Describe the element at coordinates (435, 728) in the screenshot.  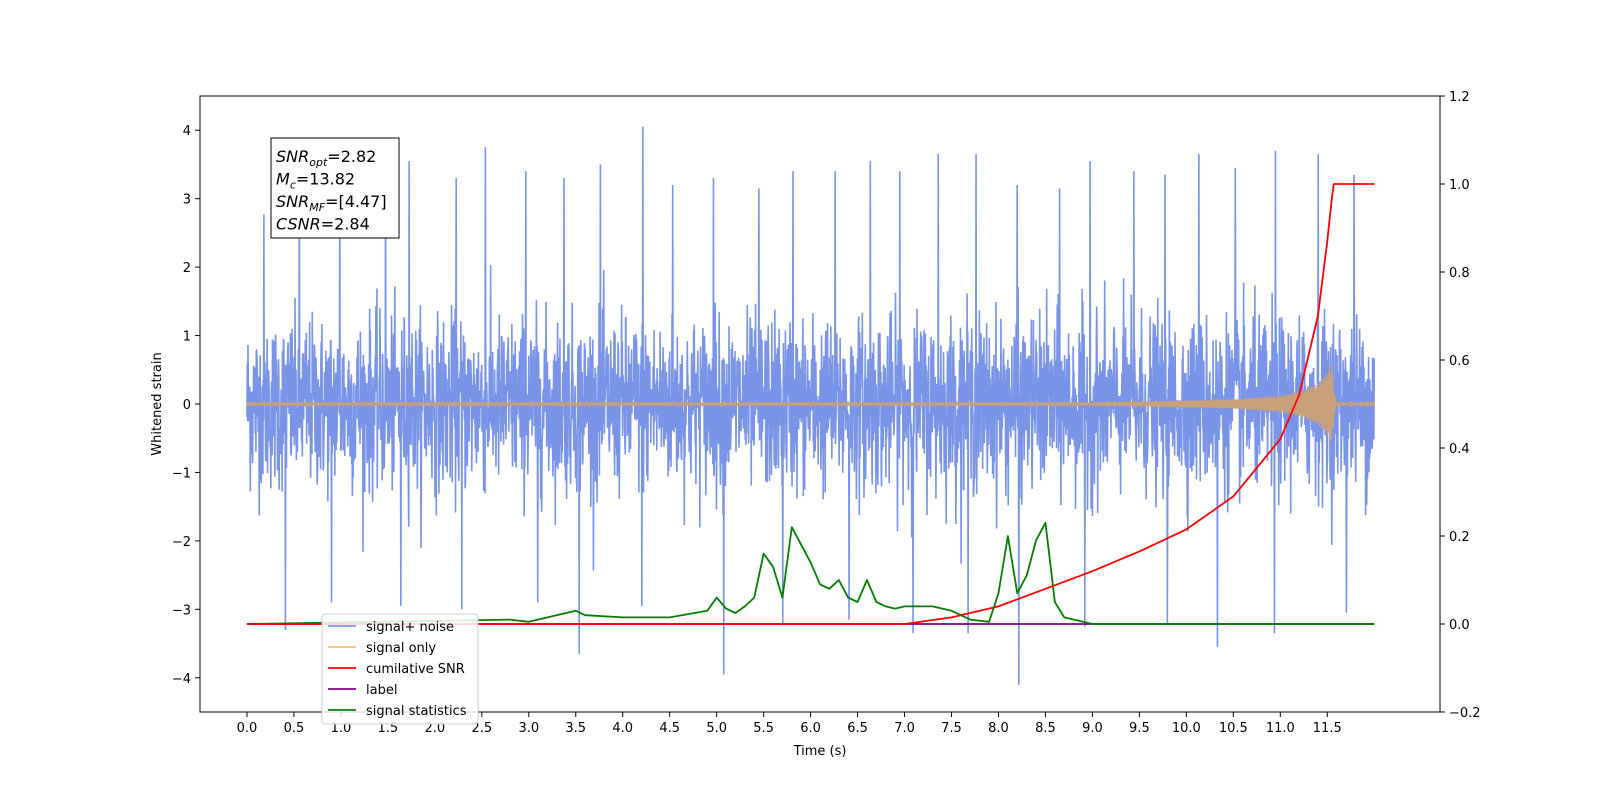
I see `x-tick-label: 2.0` at that location.